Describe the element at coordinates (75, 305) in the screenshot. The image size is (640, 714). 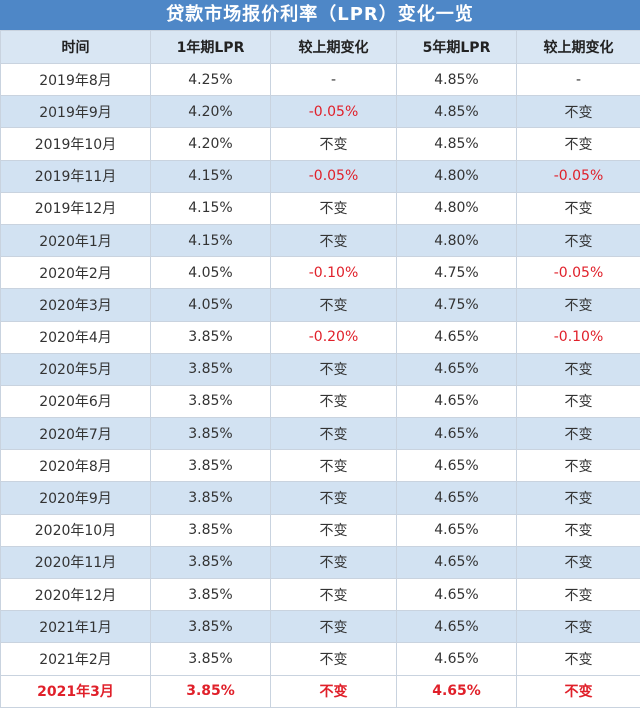
I see `cell-time: 2020年3月` at that location.